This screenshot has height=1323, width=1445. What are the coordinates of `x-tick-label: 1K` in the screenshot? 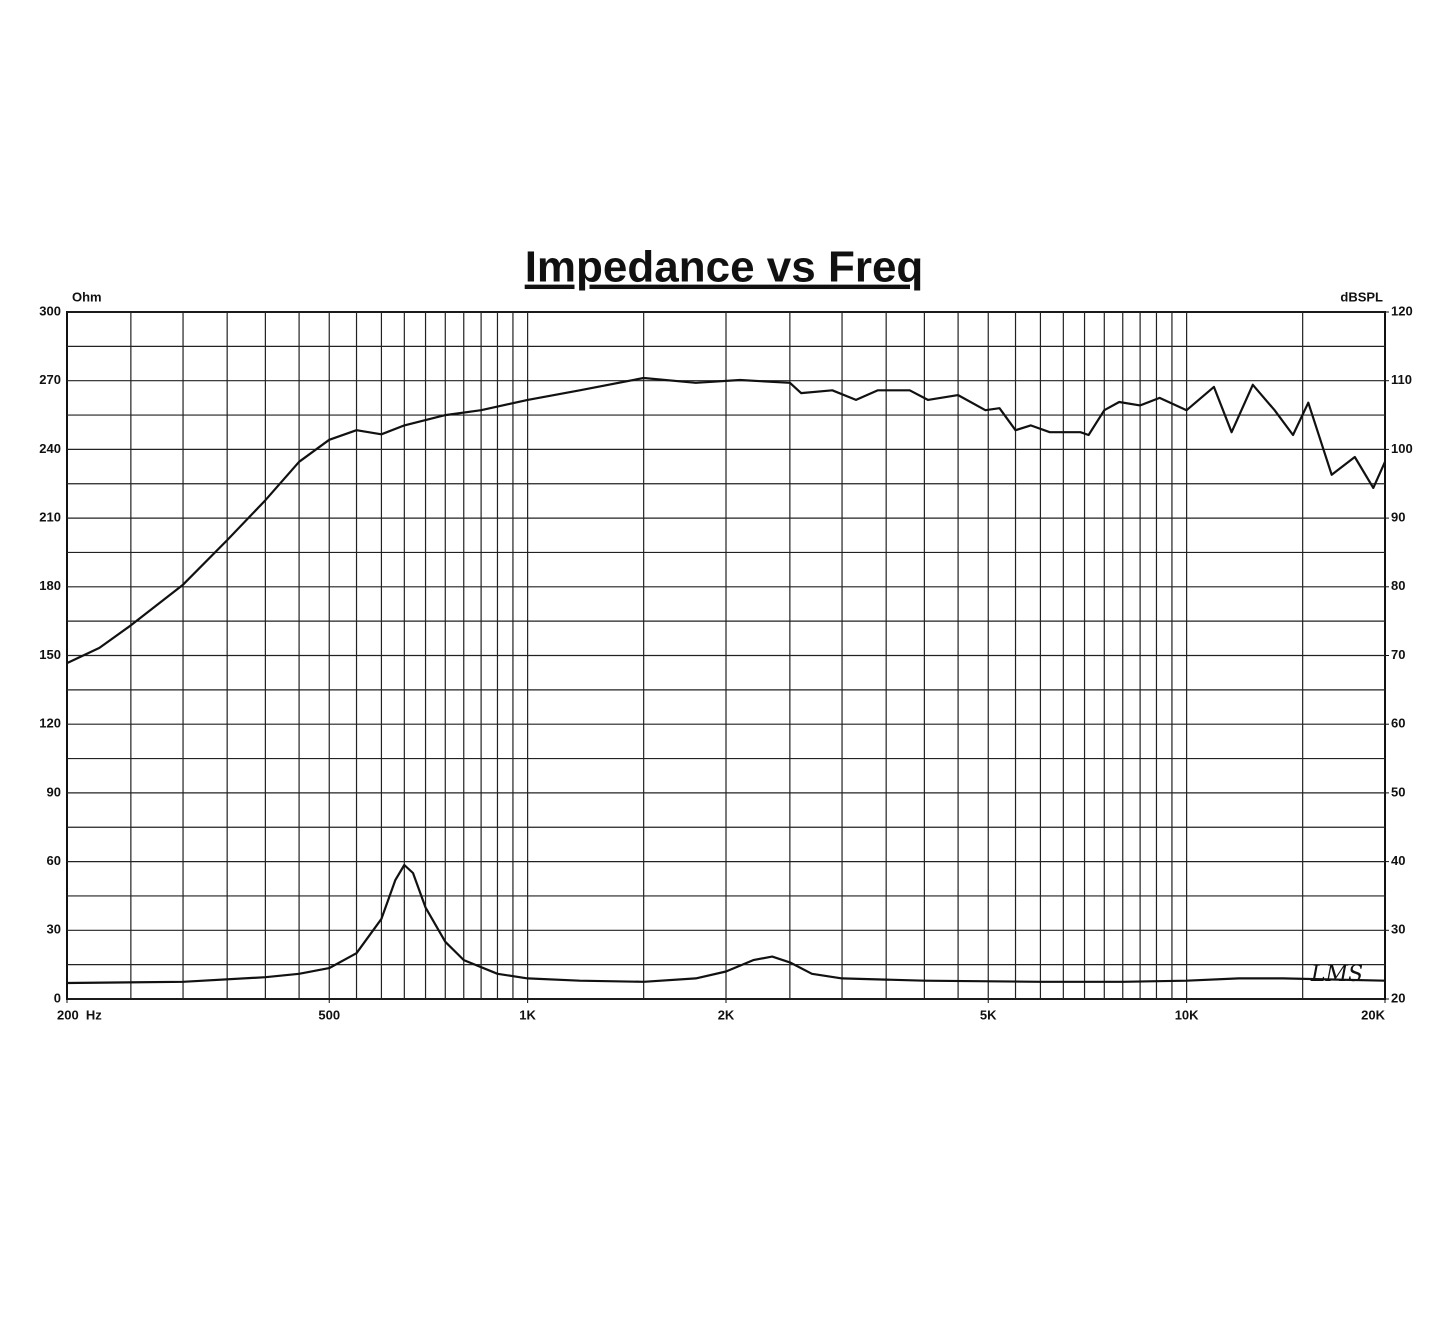 It's located at (527, 1014).